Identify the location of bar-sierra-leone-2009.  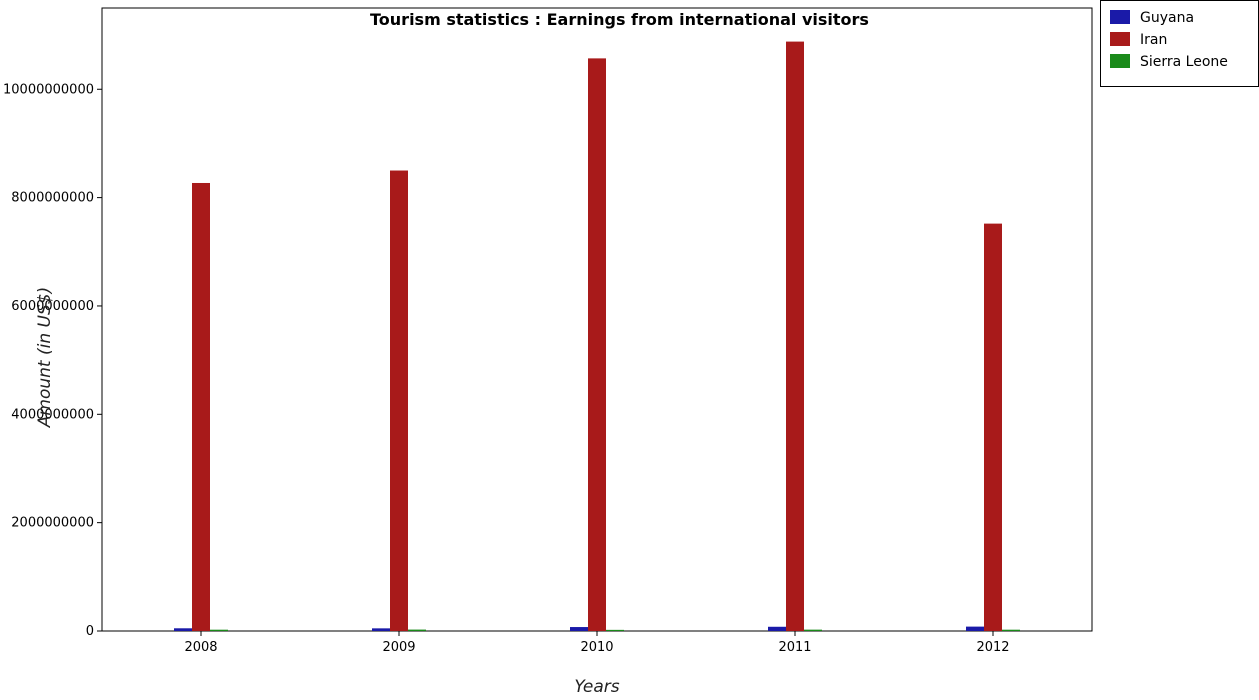
(417, 630).